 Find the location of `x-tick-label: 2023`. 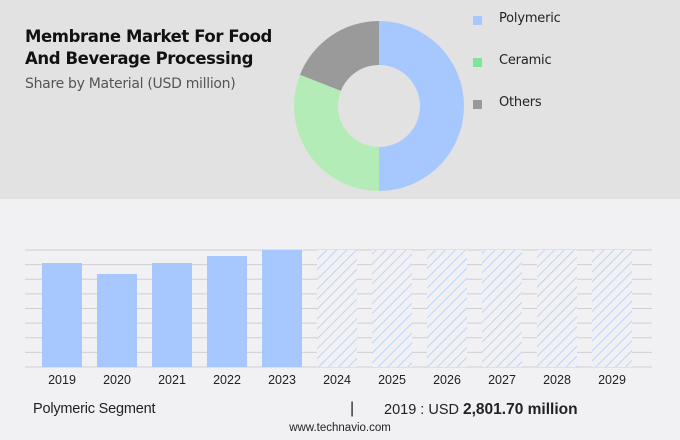

x-tick-label: 2023 is located at coordinates (282, 380).